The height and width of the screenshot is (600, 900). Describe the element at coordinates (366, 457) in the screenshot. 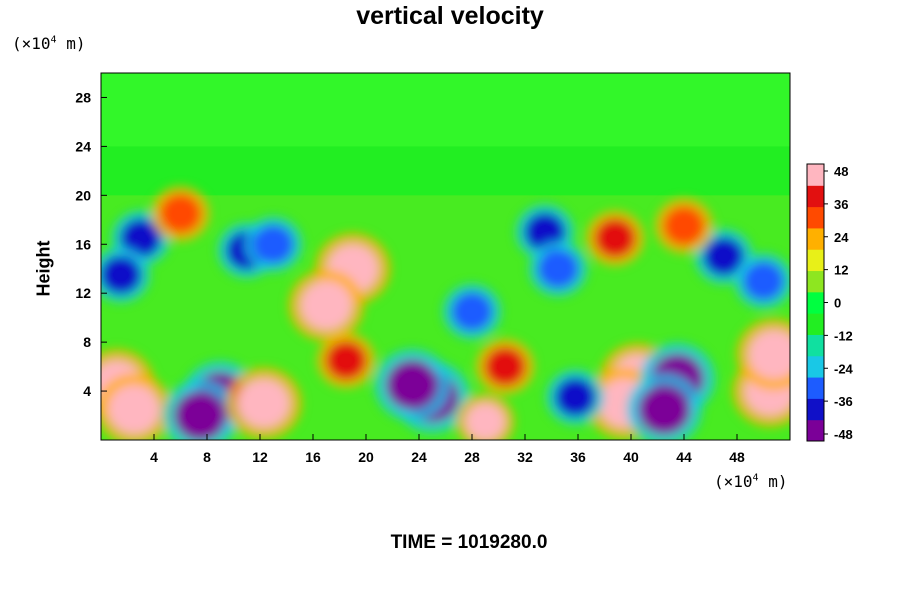

I see `x-tick-label: 20` at that location.